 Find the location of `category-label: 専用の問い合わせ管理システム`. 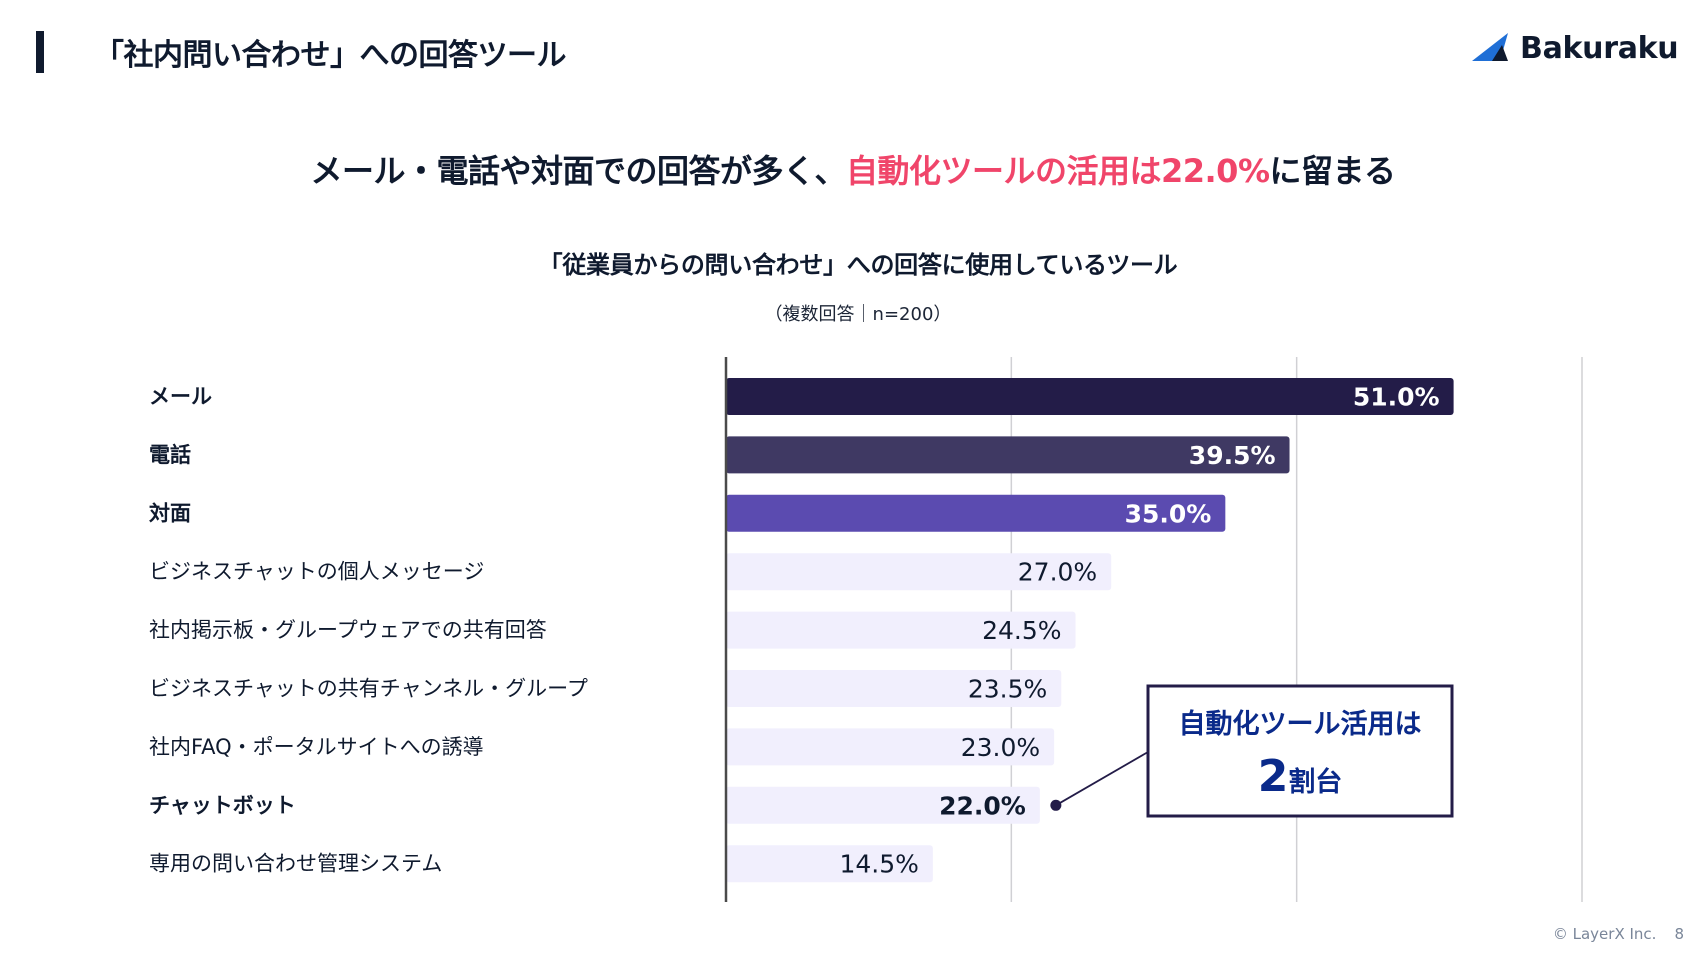

category-label: 専用の問い合わせ管理システム is located at coordinates (295, 864).